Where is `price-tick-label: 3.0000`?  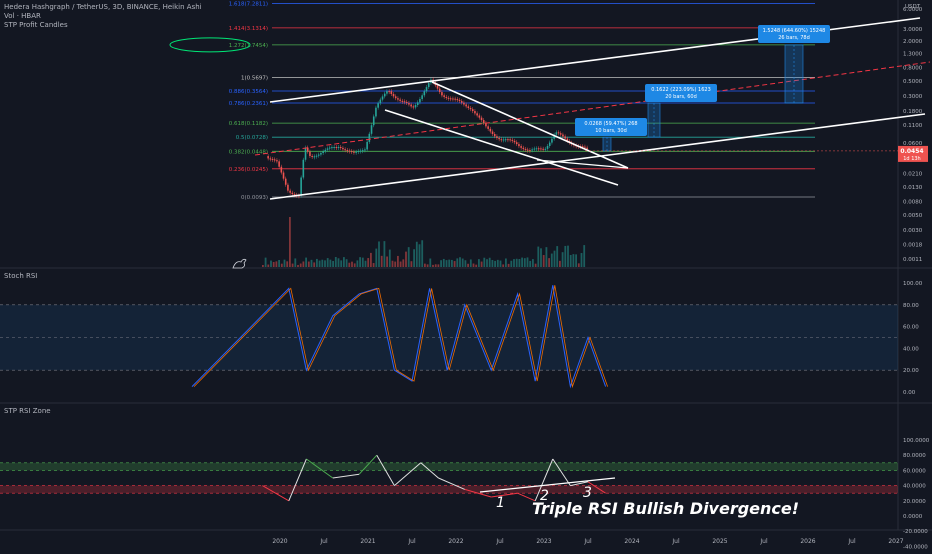
price-tick-label: 3.0000 is located at coordinates (913, 30).